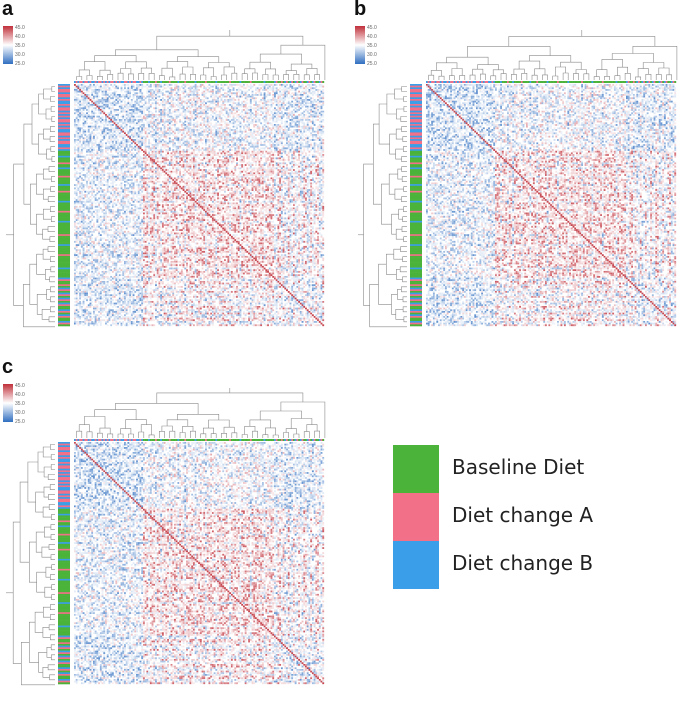 This screenshot has width=685, height=709. What do you see at coordinates (51, 169) in the screenshot?
I see `dendrogram-branch` at bounding box center [51, 169].